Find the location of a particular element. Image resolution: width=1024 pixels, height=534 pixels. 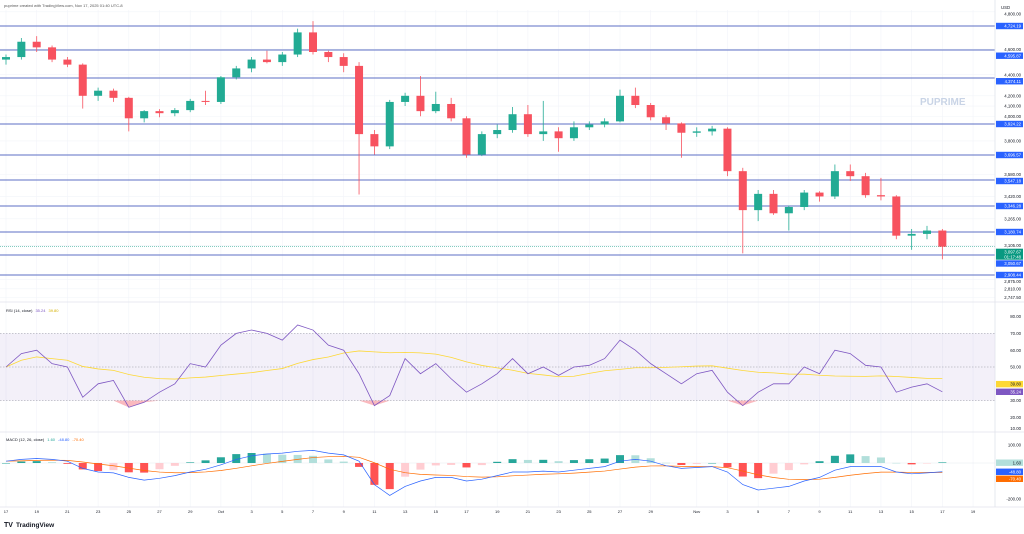

rsi-legend-ma-value: 39.80 is located at coordinates (53, 310).